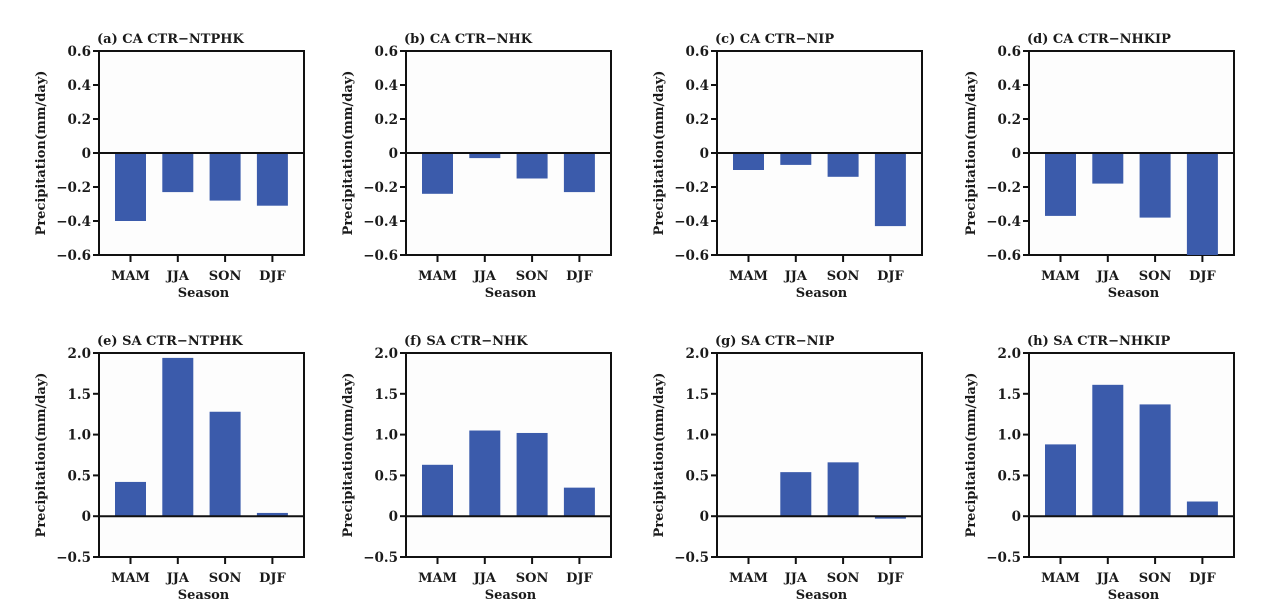  Describe the element at coordinates (1099, 39) in the screenshot. I see `panel-title: (d) CA CTR−NHKIP` at that location.